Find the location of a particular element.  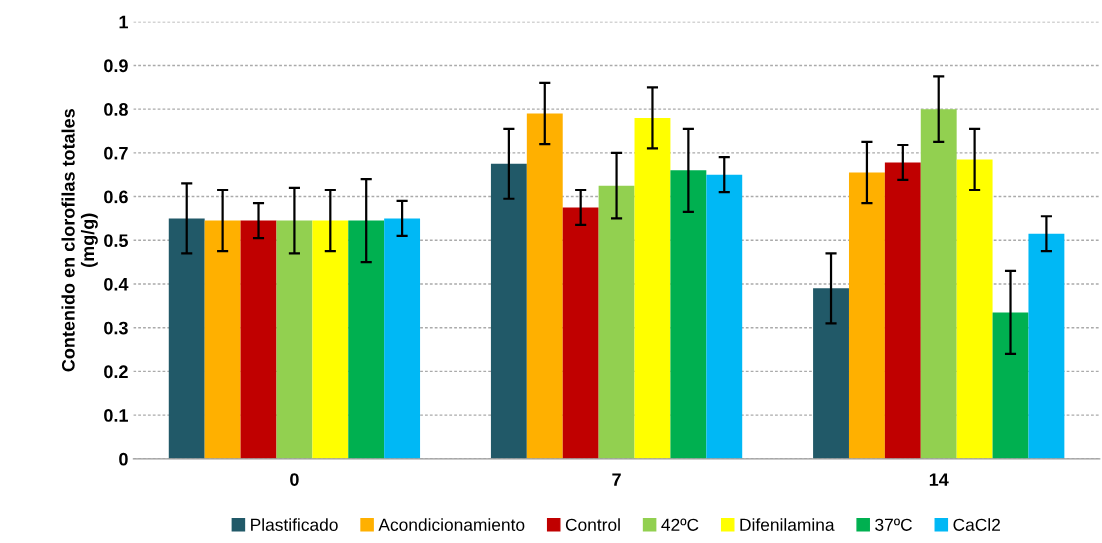

x-tick-label: 14 is located at coordinates (939, 479).